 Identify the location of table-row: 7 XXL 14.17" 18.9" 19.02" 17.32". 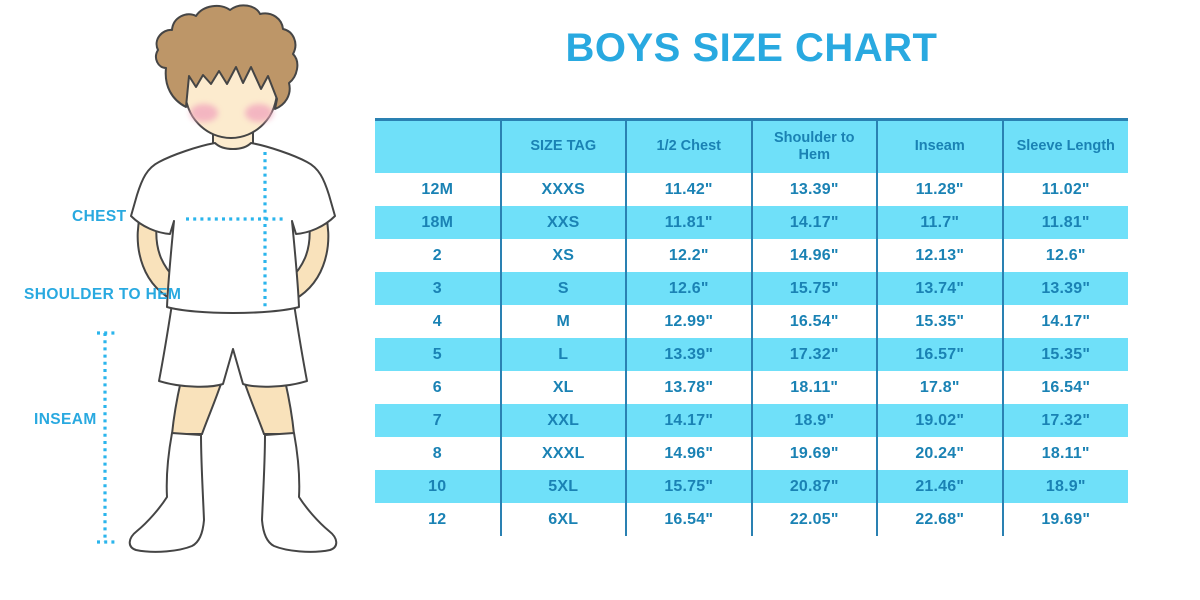
(751, 420).